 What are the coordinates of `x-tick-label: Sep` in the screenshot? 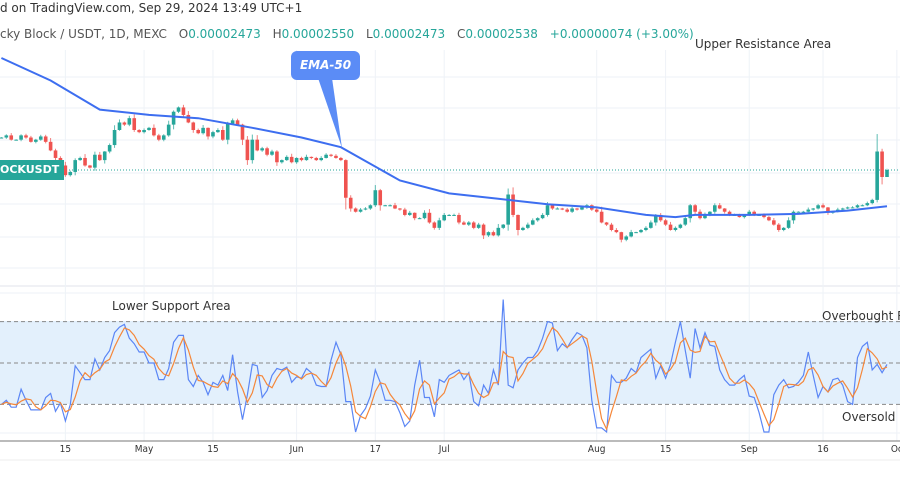 It's located at (749, 449).